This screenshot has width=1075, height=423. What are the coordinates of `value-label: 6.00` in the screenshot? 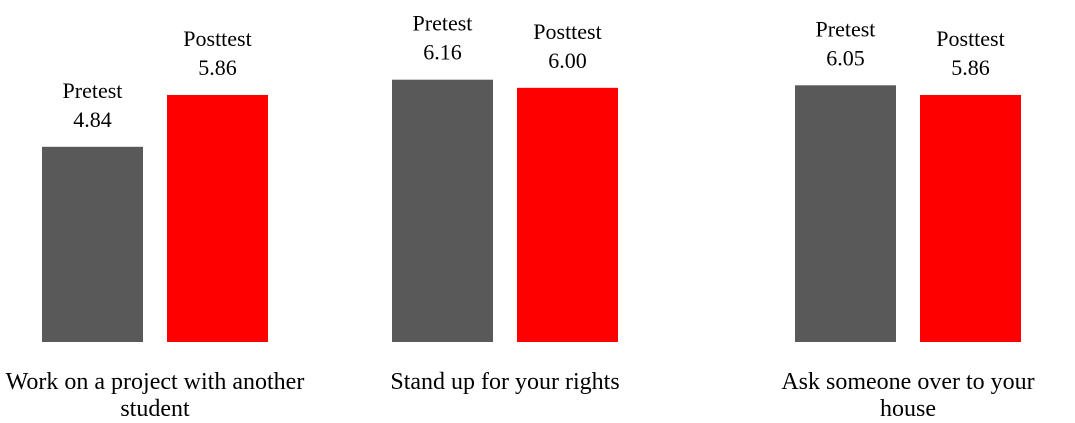 It's located at (567, 60).